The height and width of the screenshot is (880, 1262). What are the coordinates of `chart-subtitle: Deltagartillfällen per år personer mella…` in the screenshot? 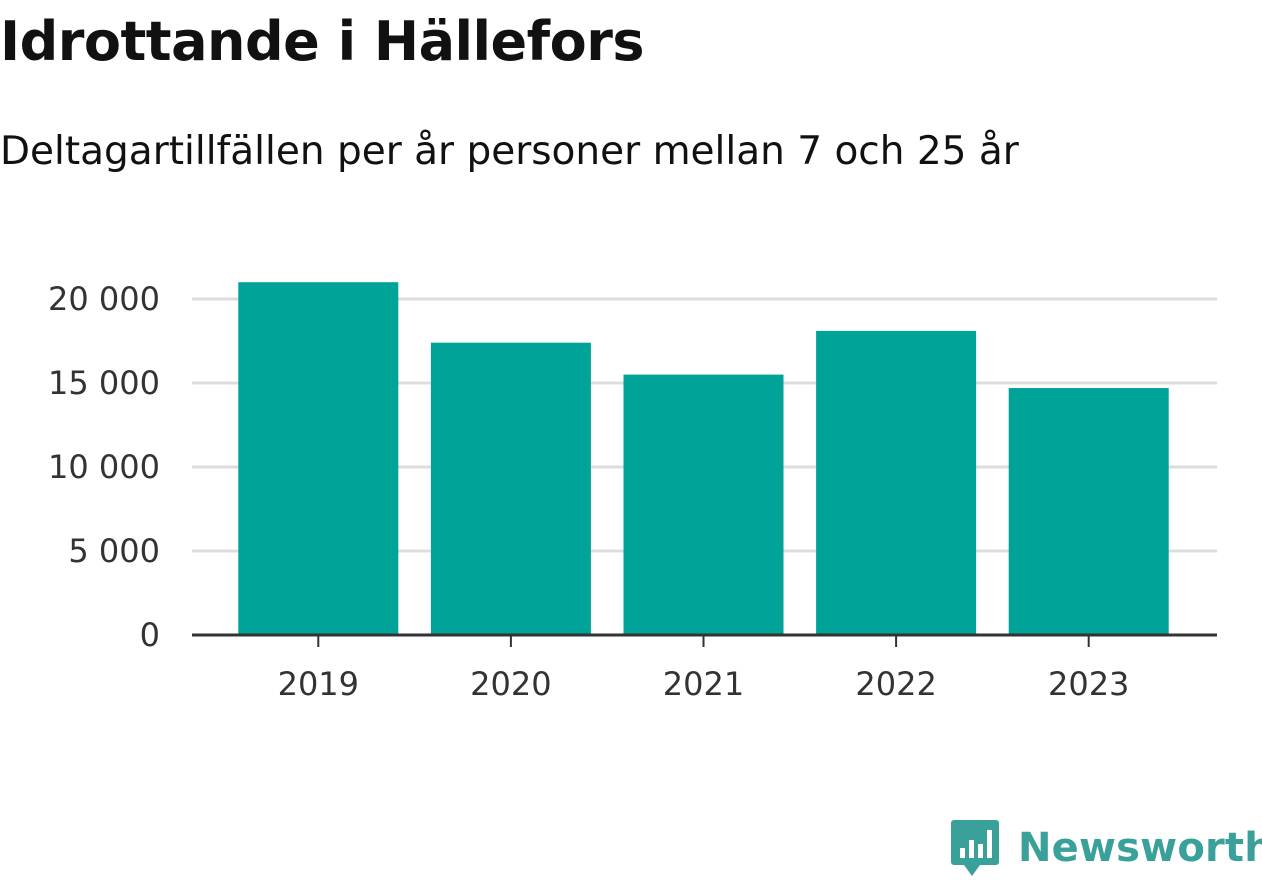 It's located at (509, 151).